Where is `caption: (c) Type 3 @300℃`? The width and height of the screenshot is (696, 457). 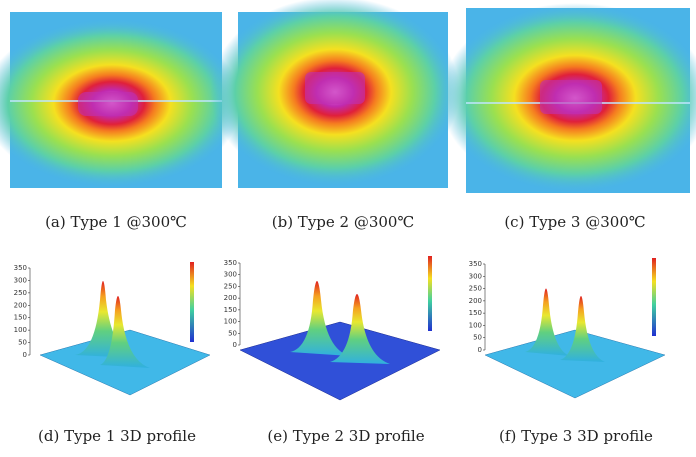
caption: (c) Type 3 @300℃ is located at coordinates (574, 222).